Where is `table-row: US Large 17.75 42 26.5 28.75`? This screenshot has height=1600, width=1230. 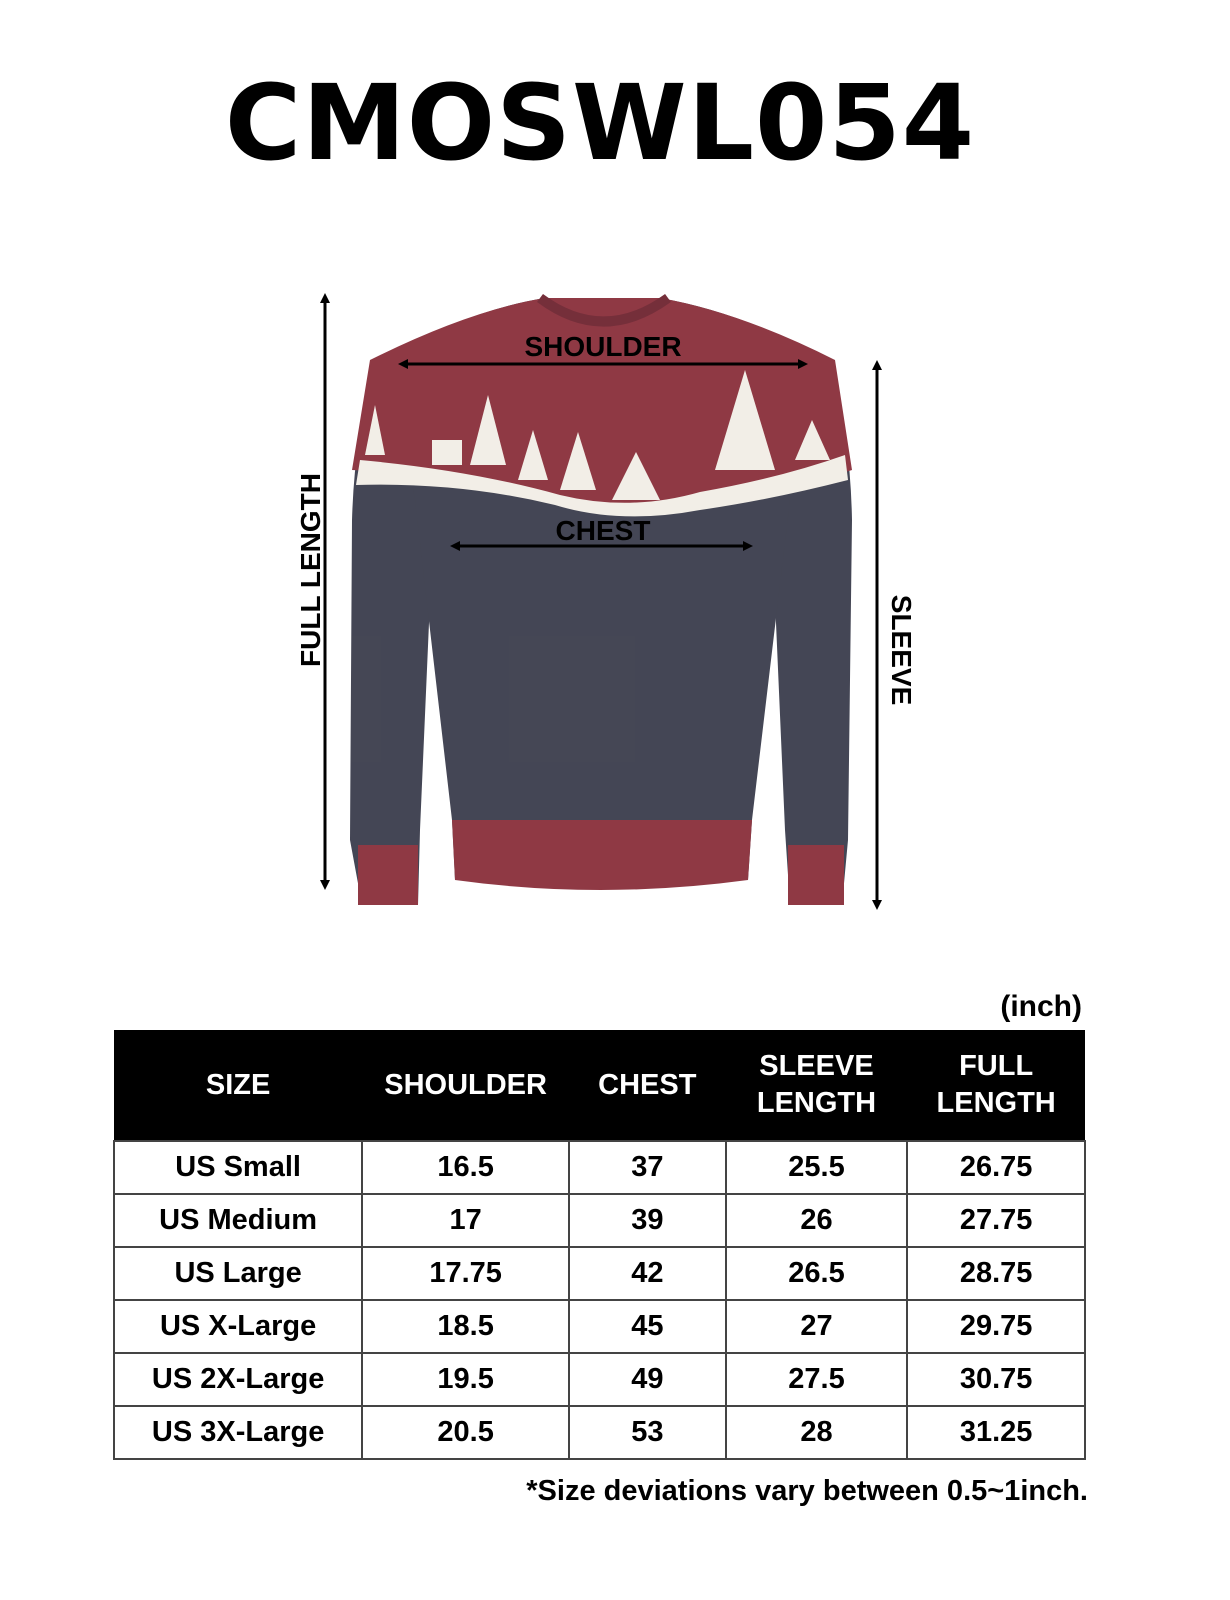 table-row: US Large 17.75 42 26.5 28.75 is located at coordinates (599, 1273).